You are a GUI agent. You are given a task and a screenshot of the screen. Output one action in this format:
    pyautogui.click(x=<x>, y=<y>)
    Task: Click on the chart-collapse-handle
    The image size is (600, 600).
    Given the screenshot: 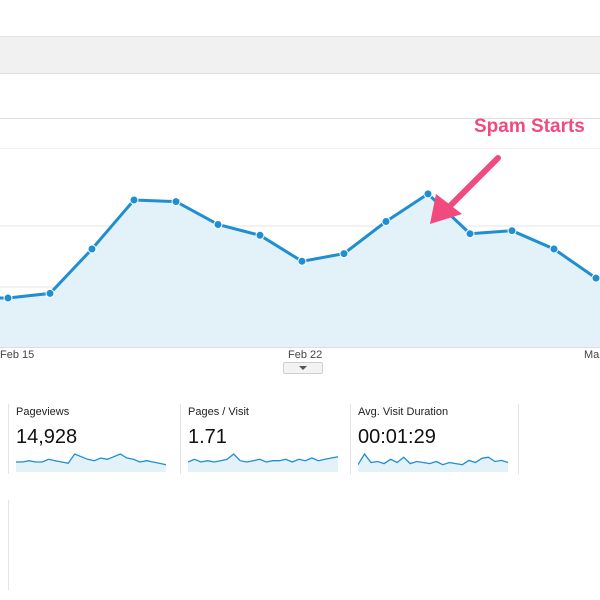 What is the action you would take?
    pyautogui.click(x=303, y=368)
    